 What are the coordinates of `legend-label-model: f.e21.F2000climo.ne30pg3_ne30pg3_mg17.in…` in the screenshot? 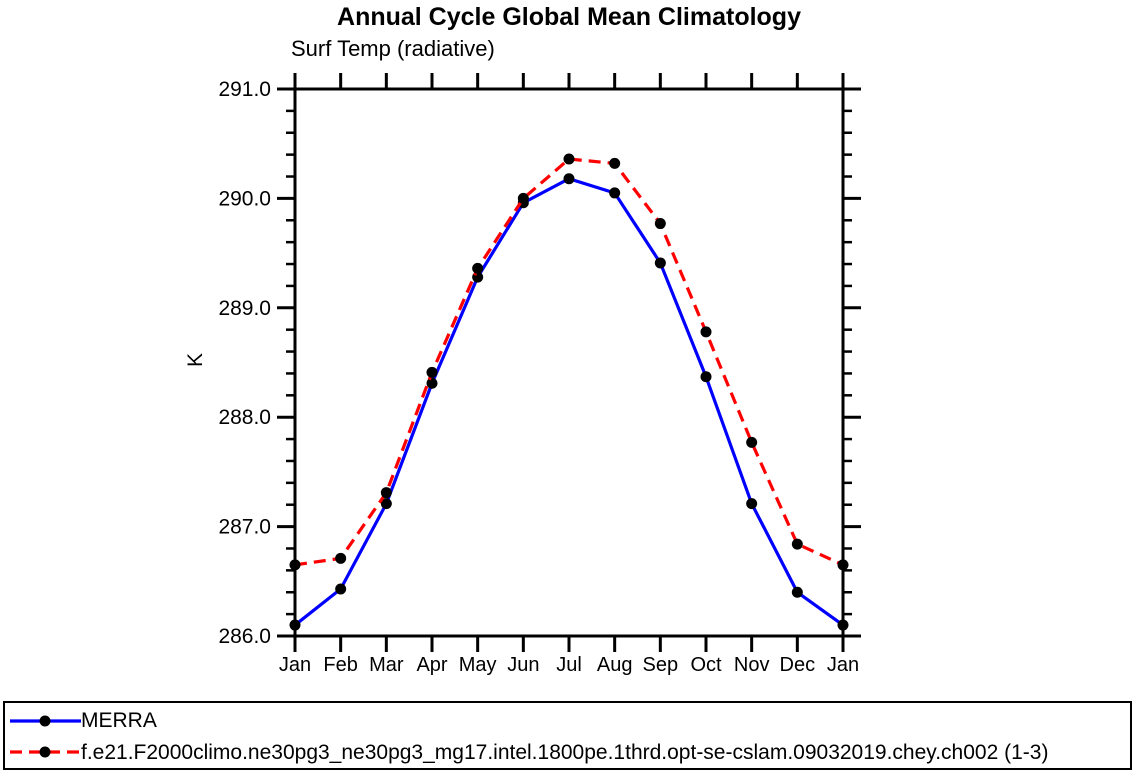 It's located at (565, 752).